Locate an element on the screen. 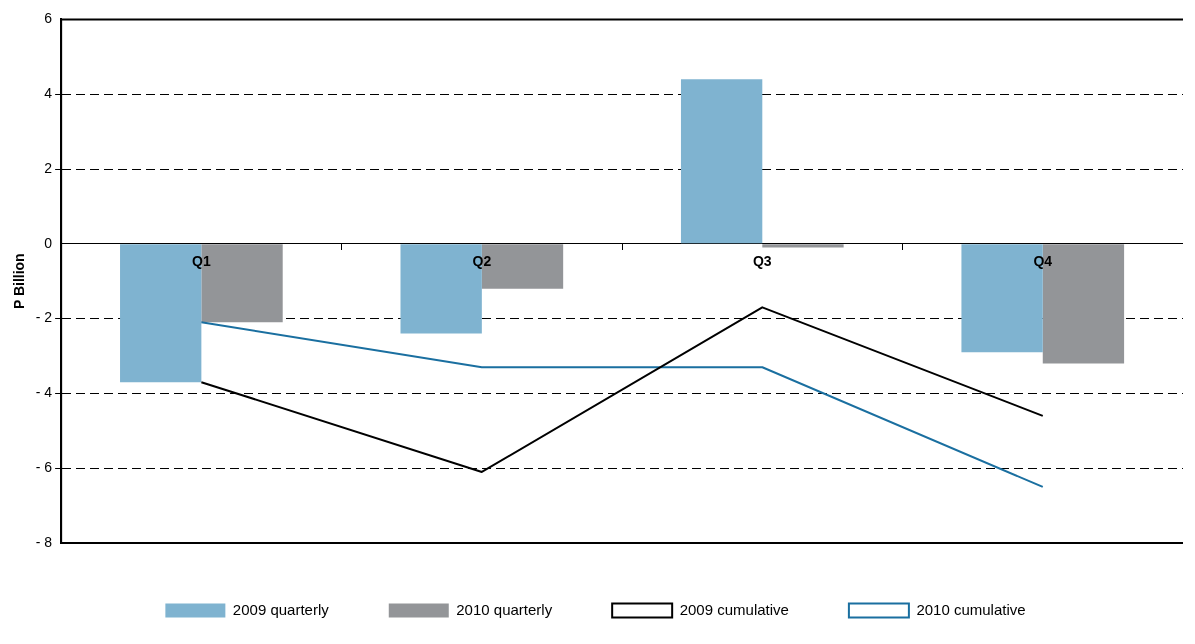 The width and height of the screenshot is (1195, 644). x-tick-label: Q3 is located at coordinates (762, 261).